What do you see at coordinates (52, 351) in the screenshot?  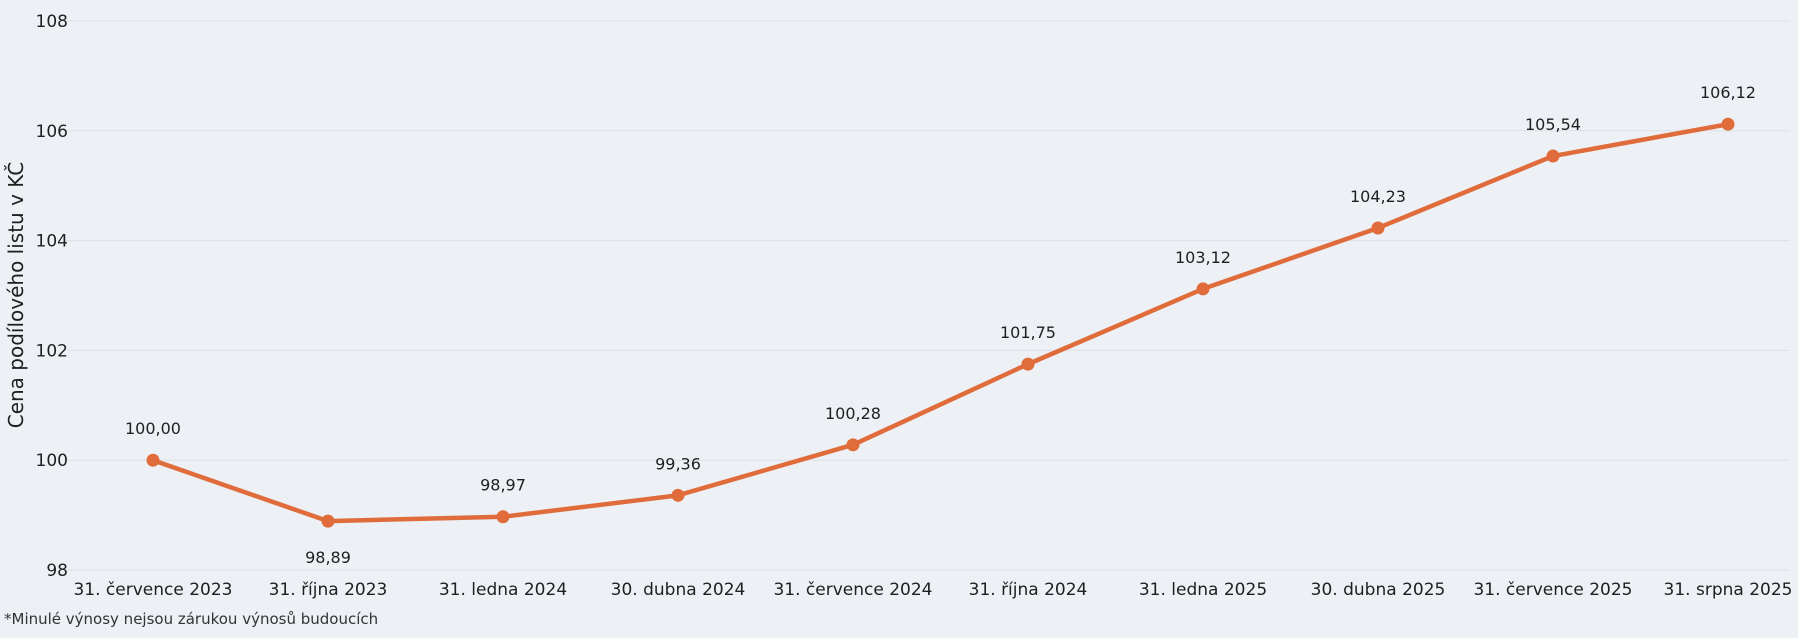 I see `y-tick-label: 102` at bounding box center [52, 351].